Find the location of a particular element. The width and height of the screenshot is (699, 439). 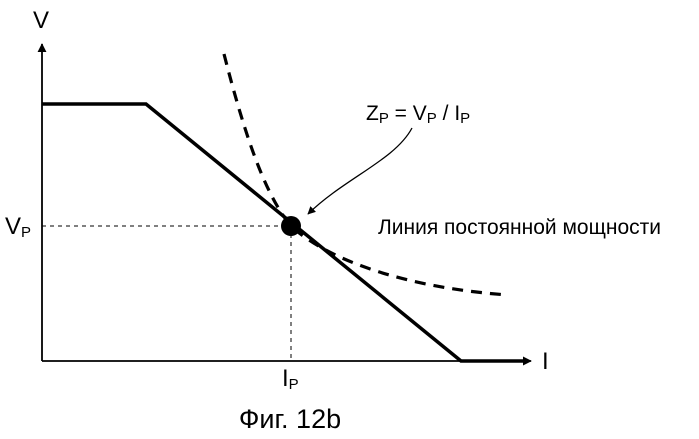

impedance-callout-arrow is located at coordinates (360, 171).